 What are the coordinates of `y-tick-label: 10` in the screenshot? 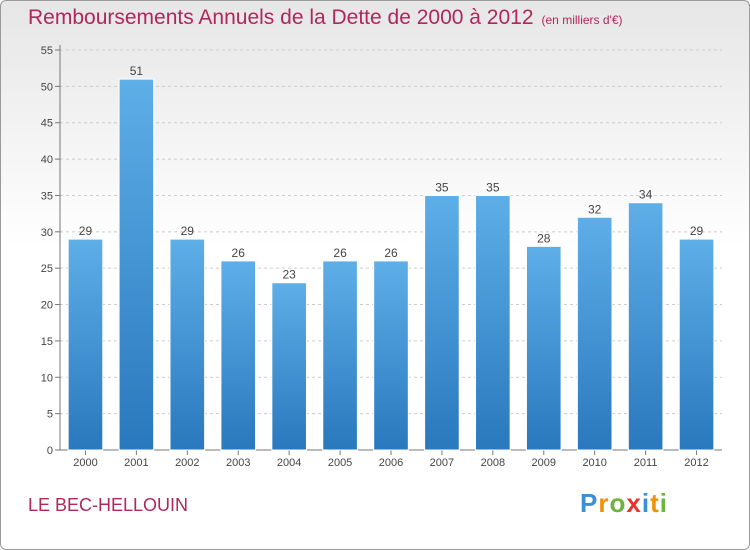 It's located at (47, 378).